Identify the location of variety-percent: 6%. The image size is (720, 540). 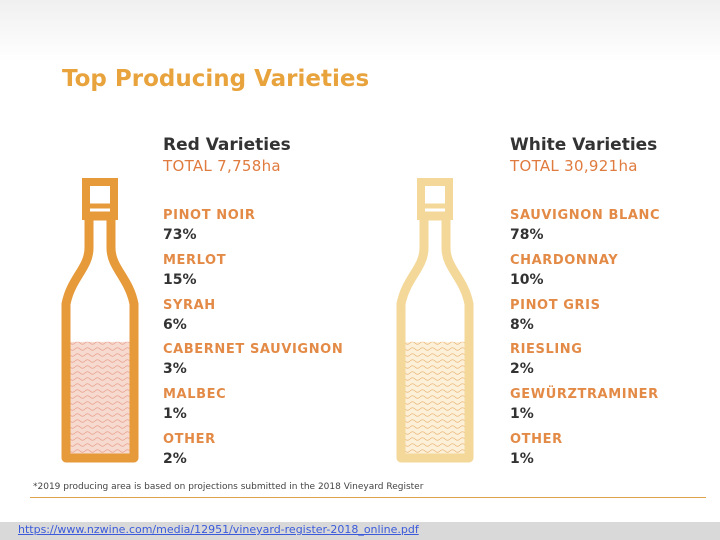
(175, 324).